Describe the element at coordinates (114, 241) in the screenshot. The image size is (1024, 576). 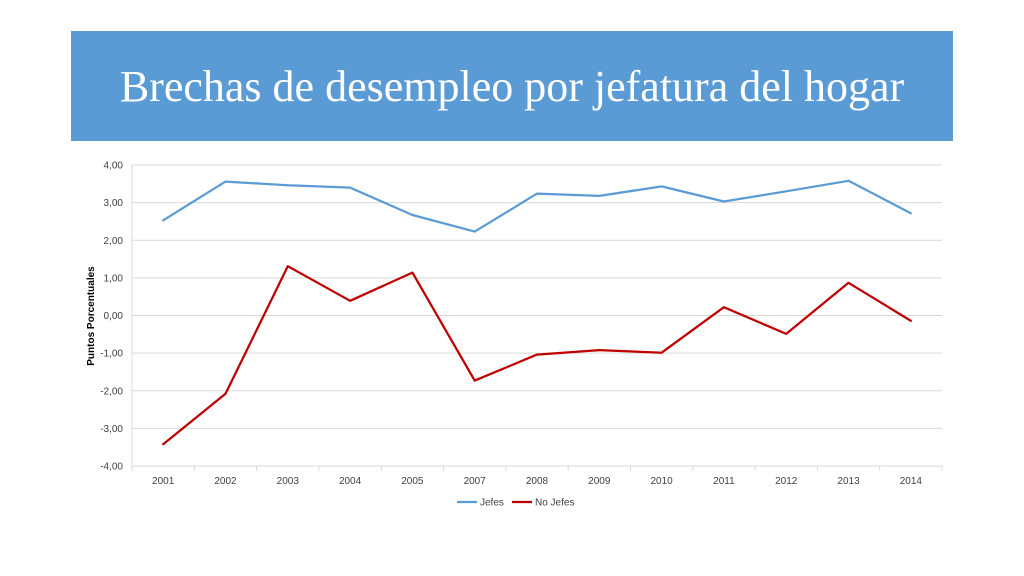
I see `y-tick-label: 2,00` at that location.